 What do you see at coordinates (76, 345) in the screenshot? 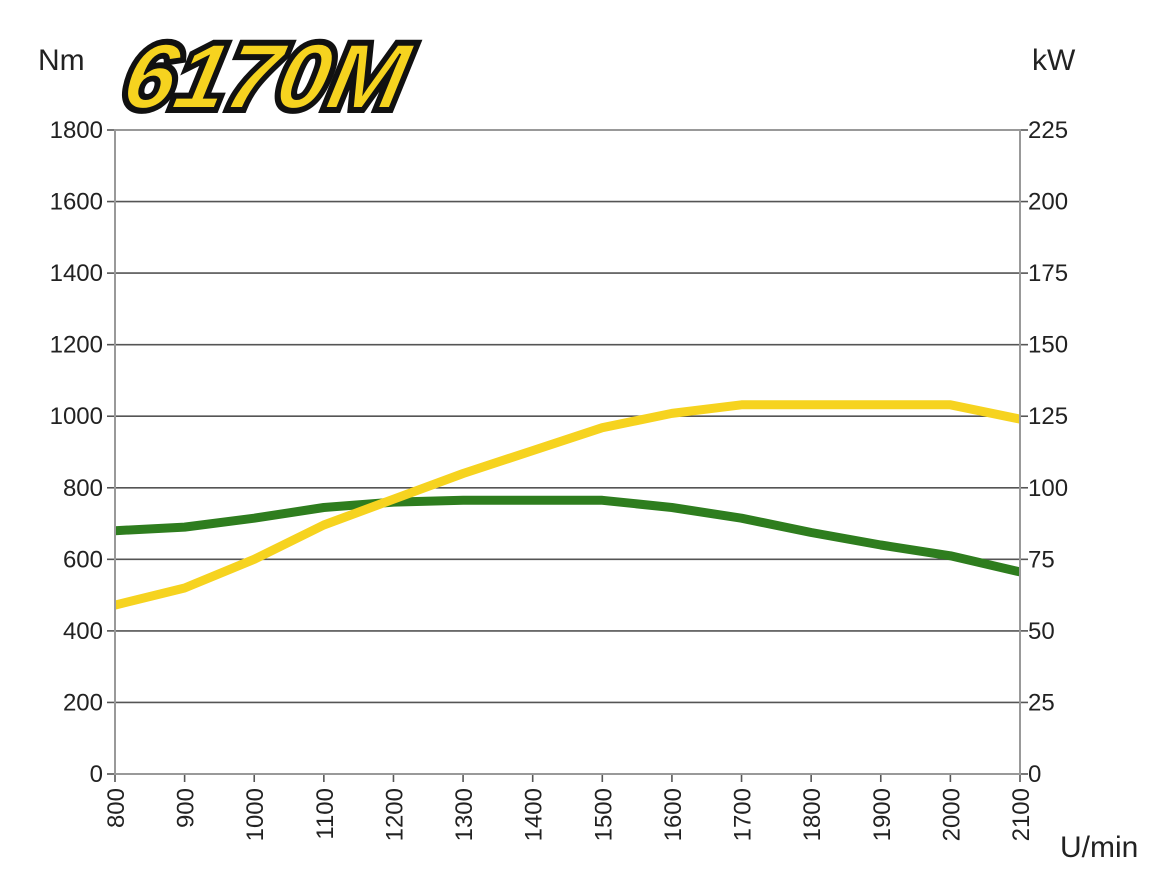
I see `y-left-tick-label: 1200` at bounding box center [76, 345].